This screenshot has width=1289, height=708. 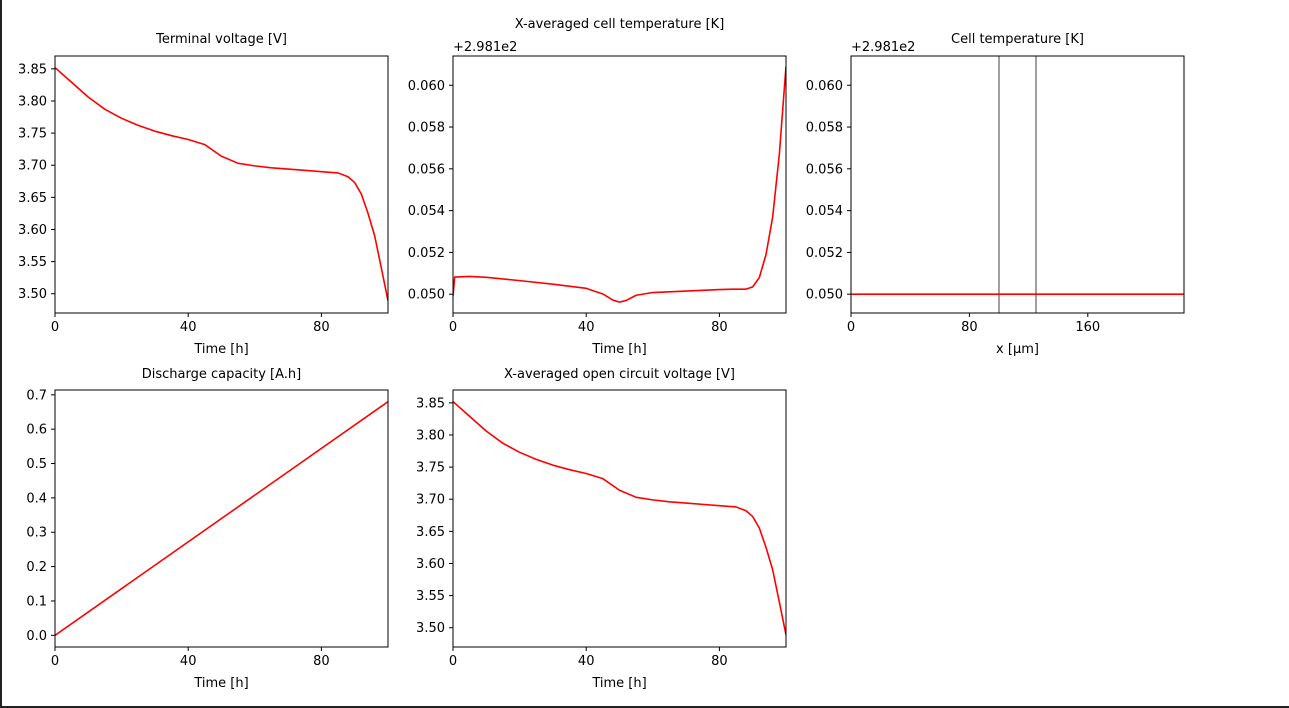 What do you see at coordinates (36, 567) in the screenshot?
I see `y-tick-label: 0.2` at bounding box center [36, 567].